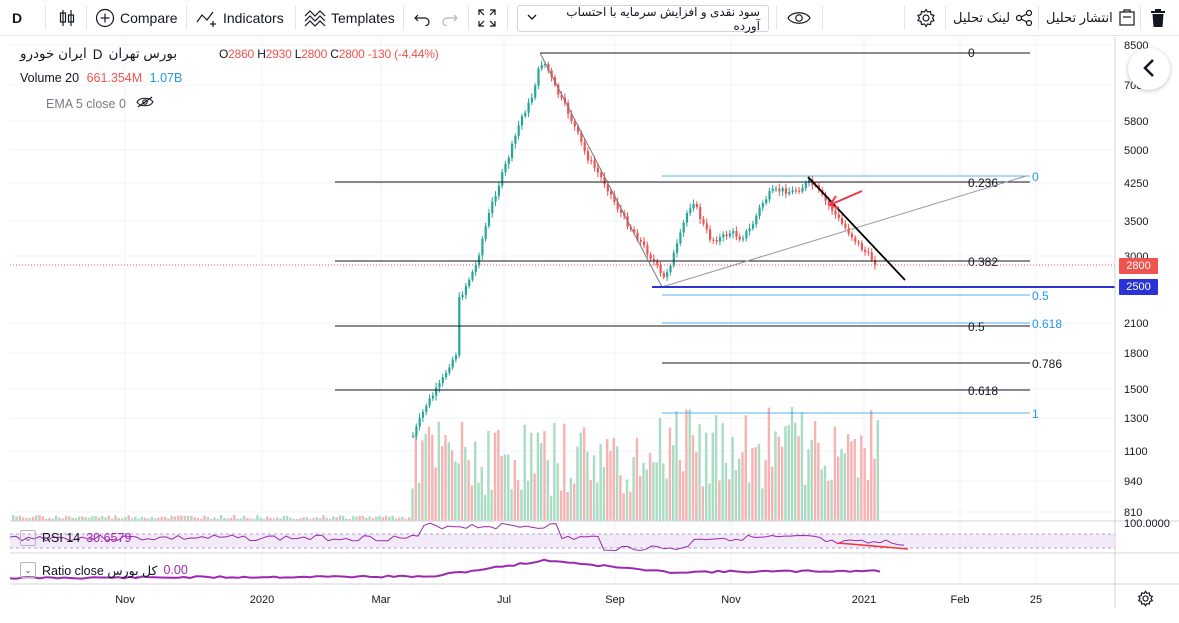 This screenshot has height=623, width=1179. Describe the element at coordinates (101, 78) in the screenshot. I see `volume-legend: Volume 20 661.354M 1.07B` at that location.